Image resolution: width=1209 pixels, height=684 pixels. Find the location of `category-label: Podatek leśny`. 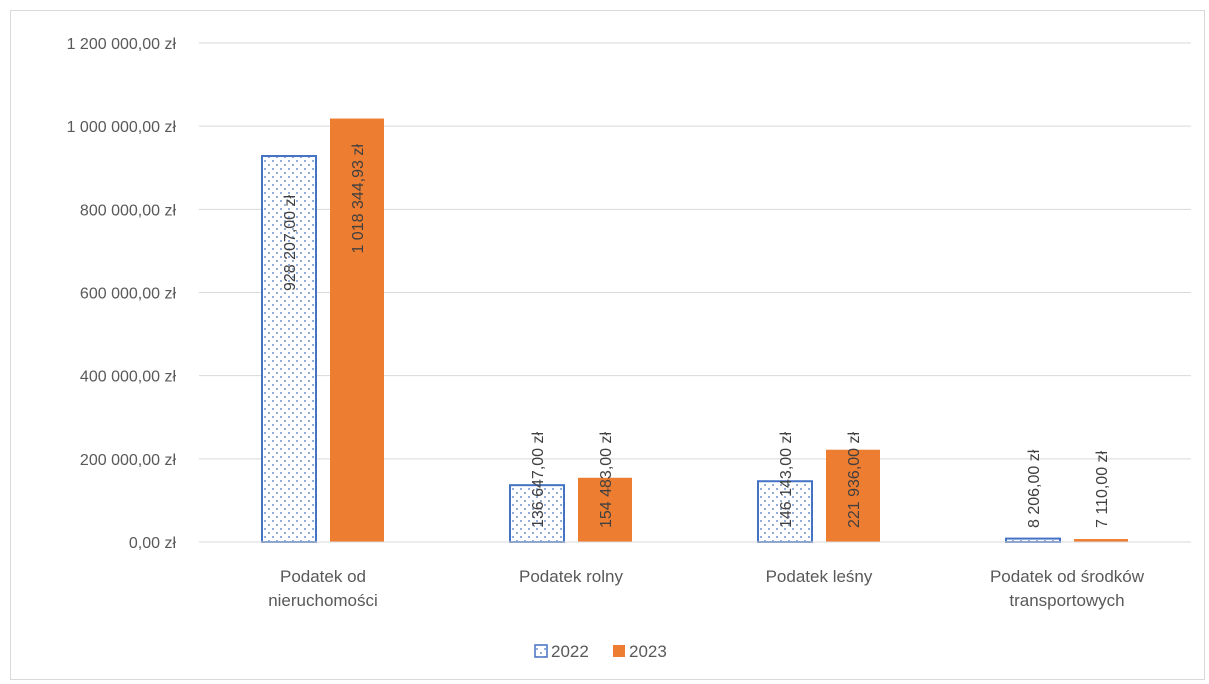

category-label: Podatek leśny is located at coordinates (819, 576).